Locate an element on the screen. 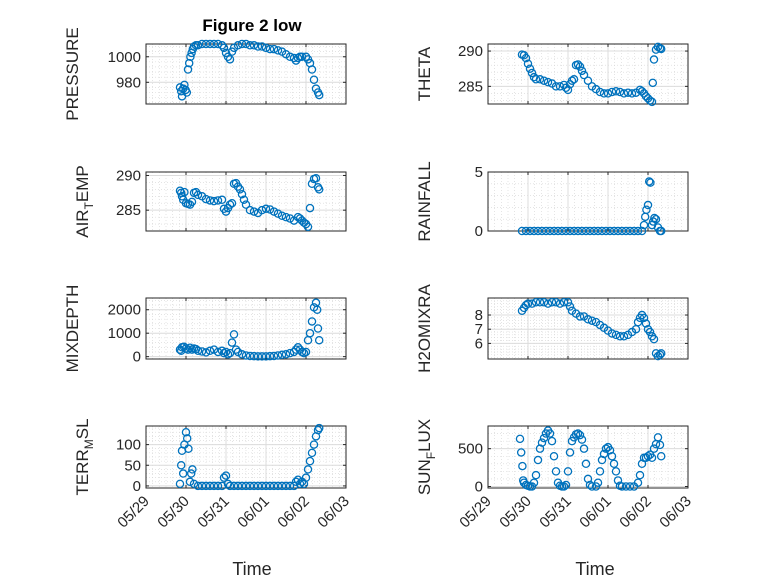  x-tick-label: 05/30 is located at coordinates (515, 512).